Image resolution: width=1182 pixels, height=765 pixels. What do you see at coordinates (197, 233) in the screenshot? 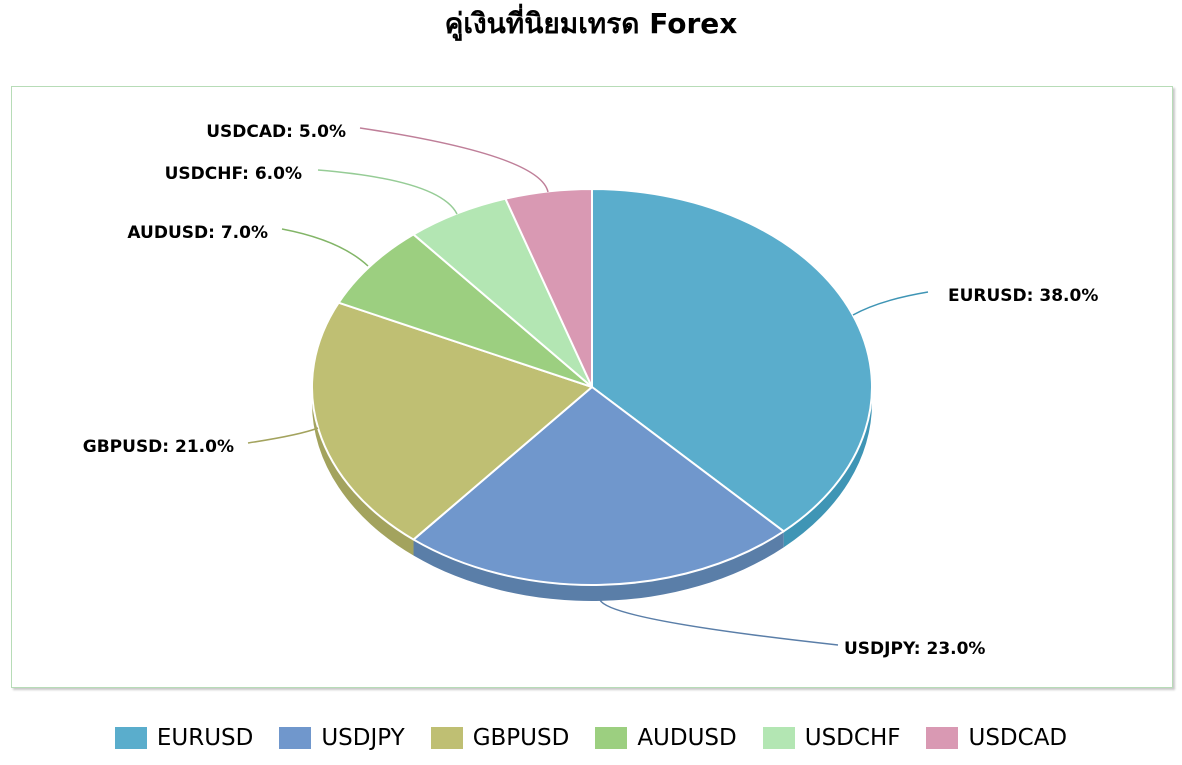
I see `data-label-audusd: AUDUSD: 7.0%` at bounding box center [197, 233].